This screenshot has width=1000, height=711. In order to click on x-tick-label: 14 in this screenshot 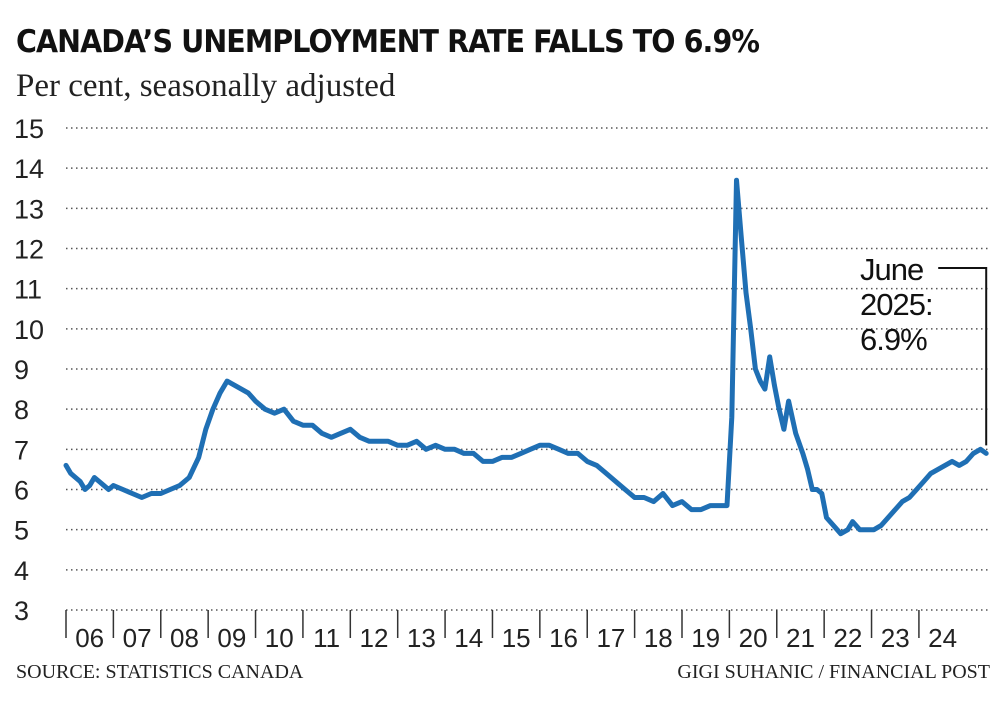, I will do `click(468, 638)`.